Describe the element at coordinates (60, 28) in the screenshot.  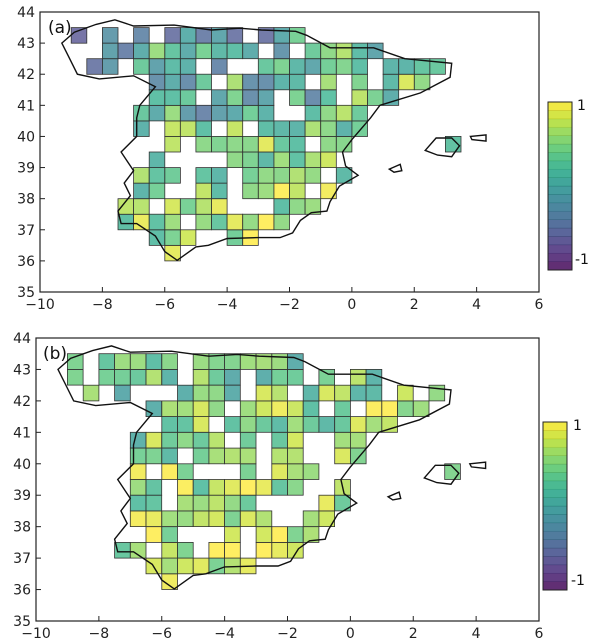
I see `panel-label-a: (a)` at that location.